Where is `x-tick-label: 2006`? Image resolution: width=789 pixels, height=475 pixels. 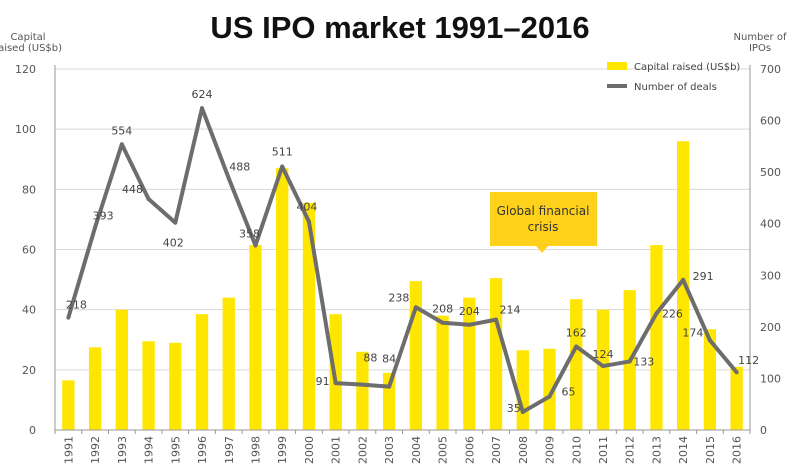 x-tick-label: 2006 is located at coordinates (469, 450).